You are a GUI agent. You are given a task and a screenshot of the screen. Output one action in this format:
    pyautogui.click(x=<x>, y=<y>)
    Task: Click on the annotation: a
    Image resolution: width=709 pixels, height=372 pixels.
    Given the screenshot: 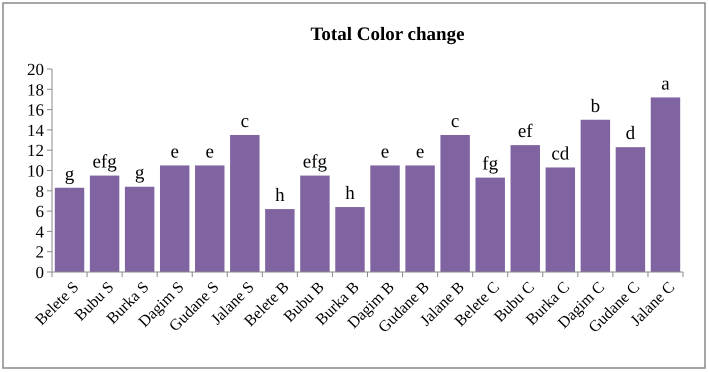 What is the action you would take?
    pyautogui.click(x=665, y=83)
    